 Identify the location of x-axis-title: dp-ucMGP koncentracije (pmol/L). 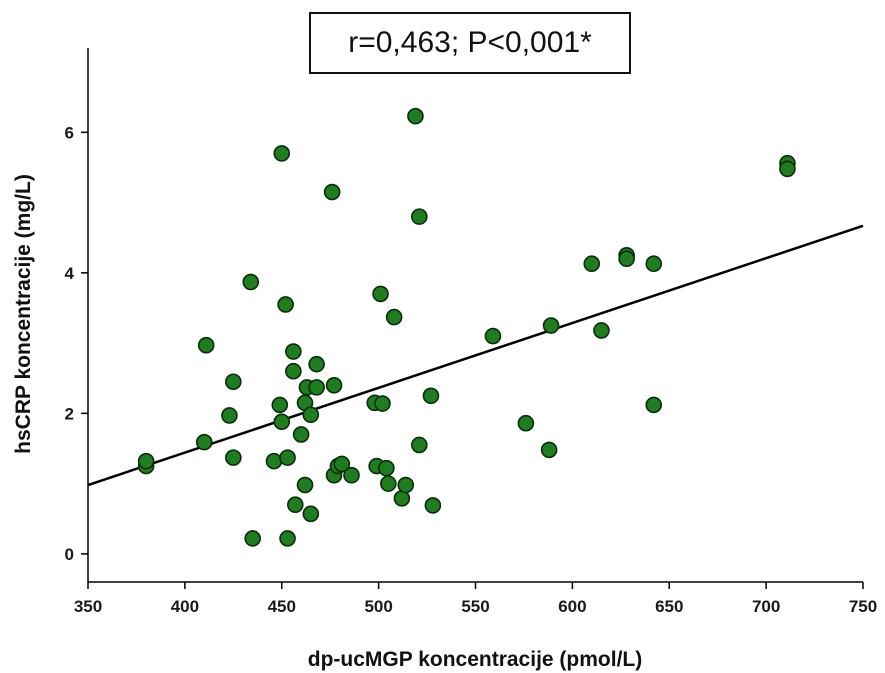
(475, 659).